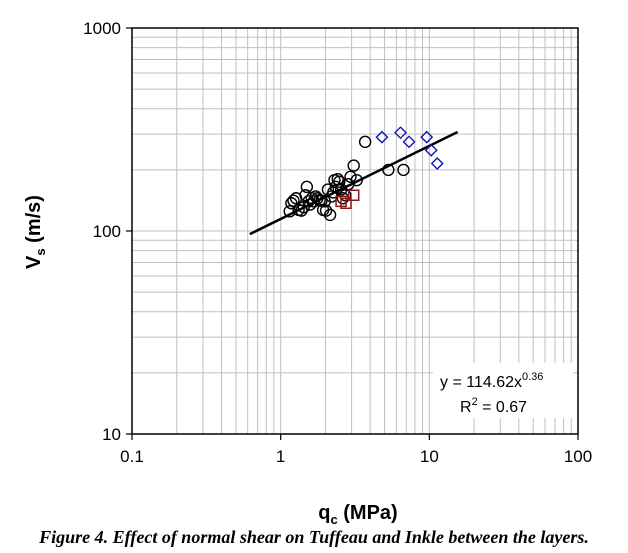  I want to click on x-tick-label: 0.1, so click(132, 456).